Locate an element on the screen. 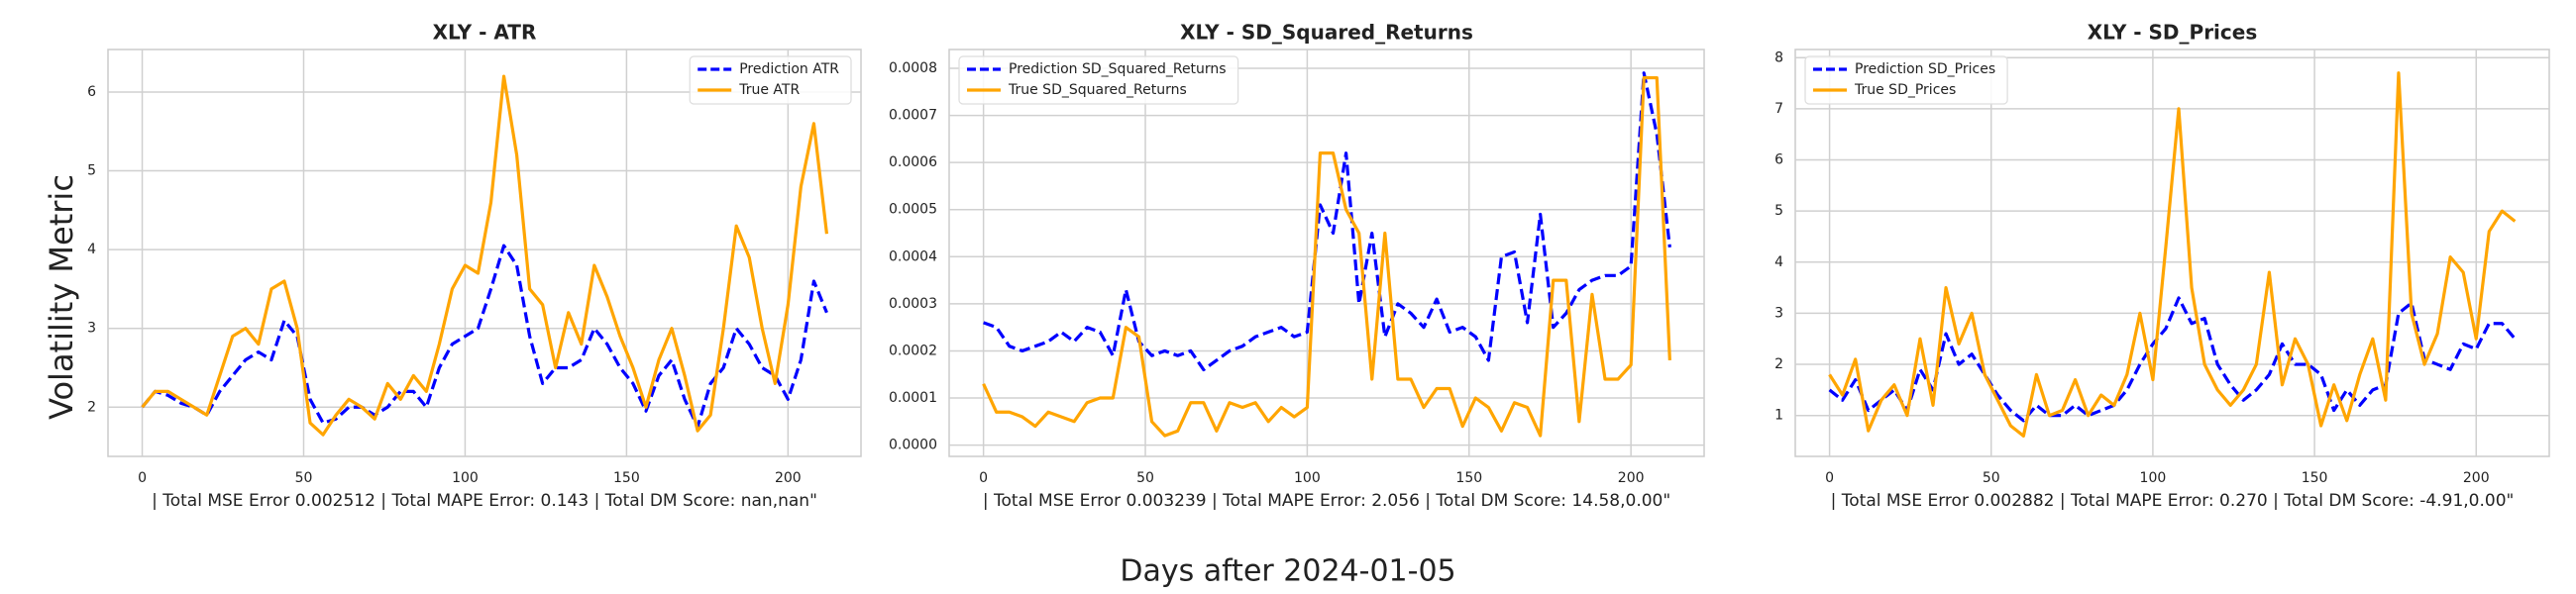 Image resolution: width=2576 pixels, height=594 pixels. y-tick-label: 0.0002 is located at coordinates (913, 350).